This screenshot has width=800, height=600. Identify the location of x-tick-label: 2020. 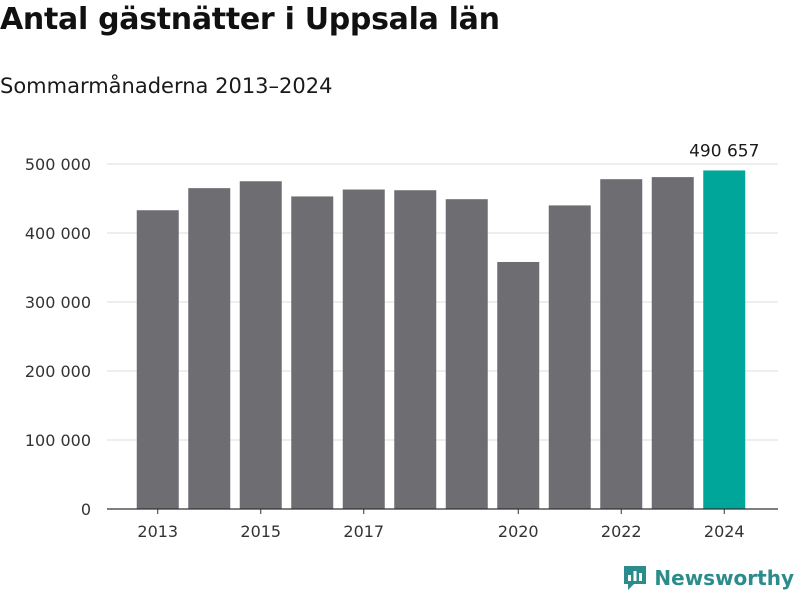
(518, 531).